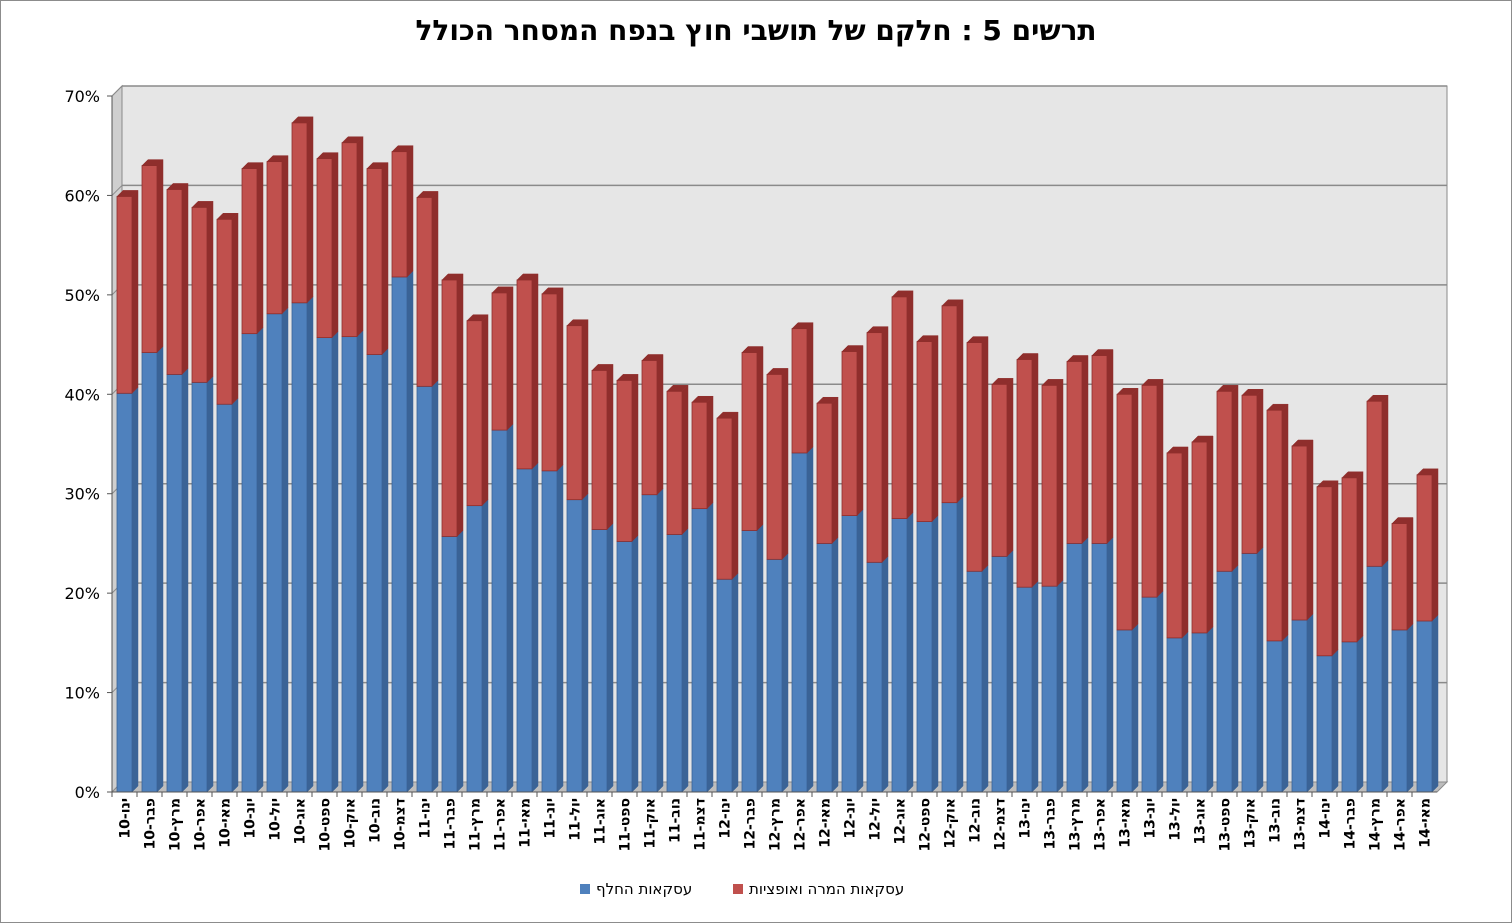 This screenshot has height=923, width=1512. What do you see at coordinates (726, 818) in the screenshot?
I see `x-tick-label: ינו-12` at bounding box center [726, 818].